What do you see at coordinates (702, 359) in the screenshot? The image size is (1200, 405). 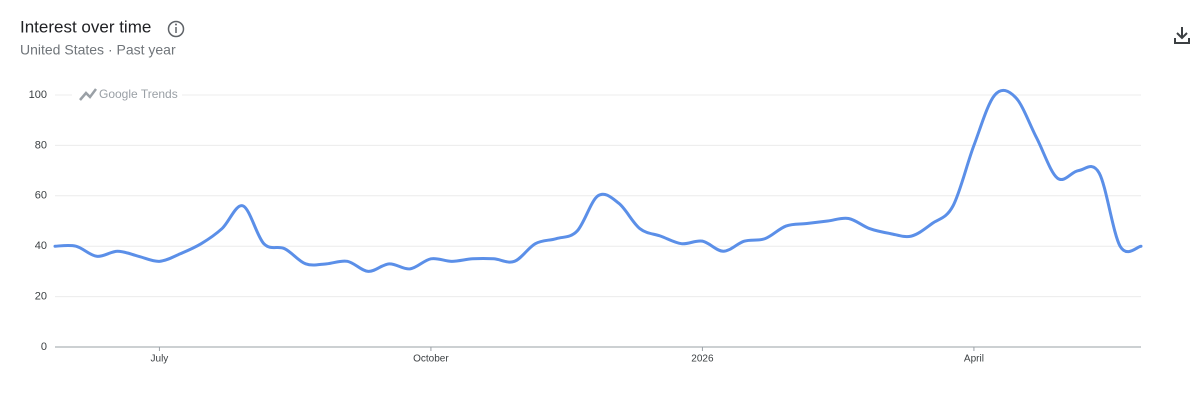 I see `x-tick-label: 2026` at bounding box center [702, 359].